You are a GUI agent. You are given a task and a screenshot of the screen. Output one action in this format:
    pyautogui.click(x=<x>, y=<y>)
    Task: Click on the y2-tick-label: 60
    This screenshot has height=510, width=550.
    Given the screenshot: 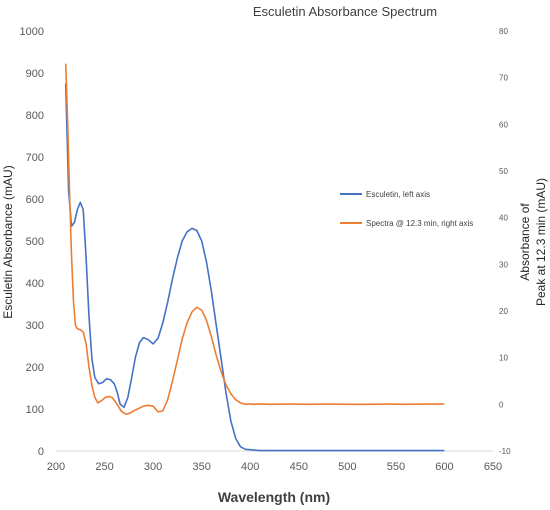 What is the action you would take?
    pyautogui.click(x=503, y=124)
    